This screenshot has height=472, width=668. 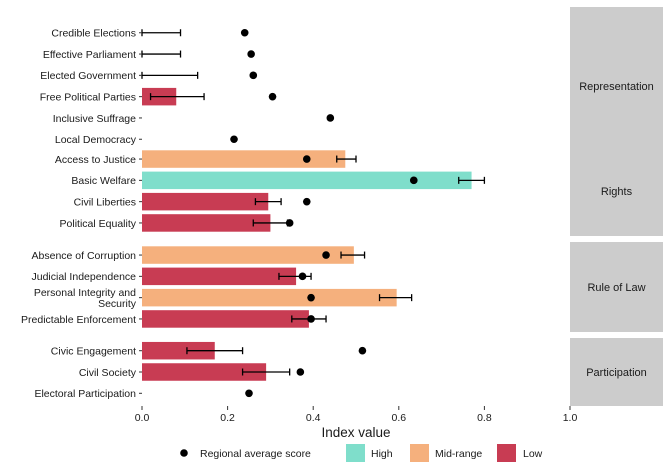 I want to click on category-label: Personal Integrity and Security, so click(x=85, y=298).